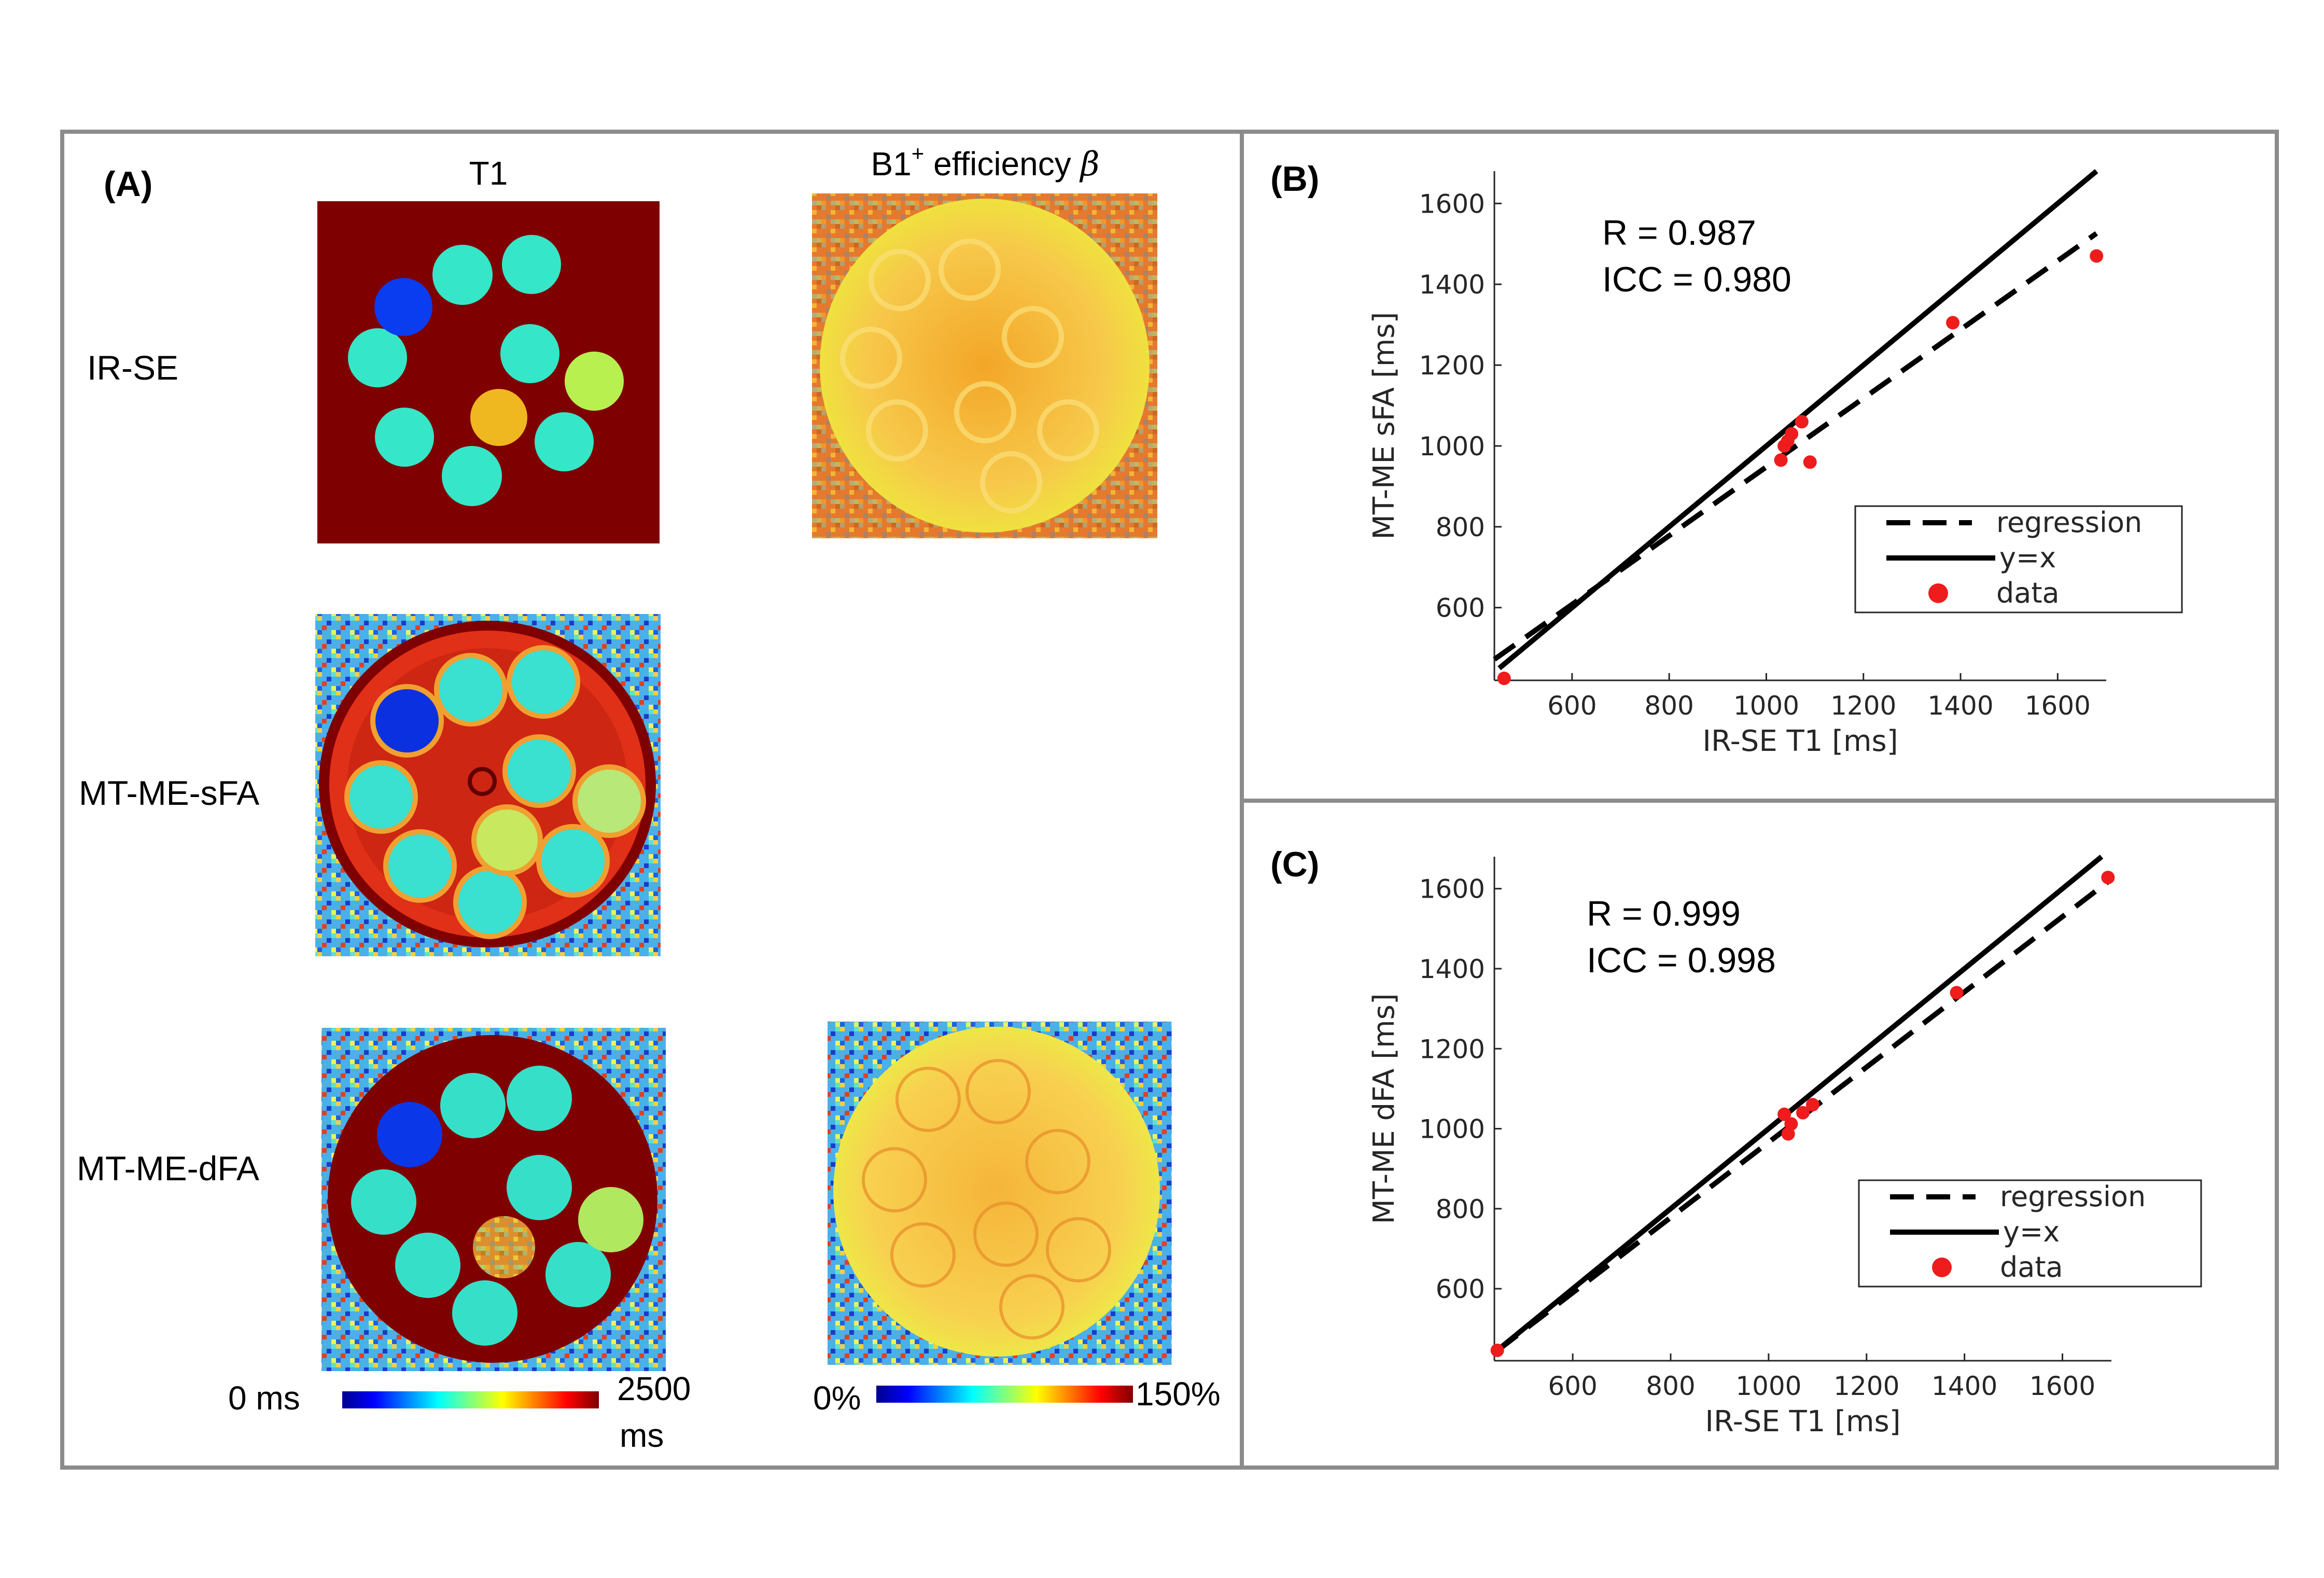 The width and height of the screenshot is (2324, 1578). I want to click on t1-colorbar: 0 ms 2500 ms, so click(459, 1412).